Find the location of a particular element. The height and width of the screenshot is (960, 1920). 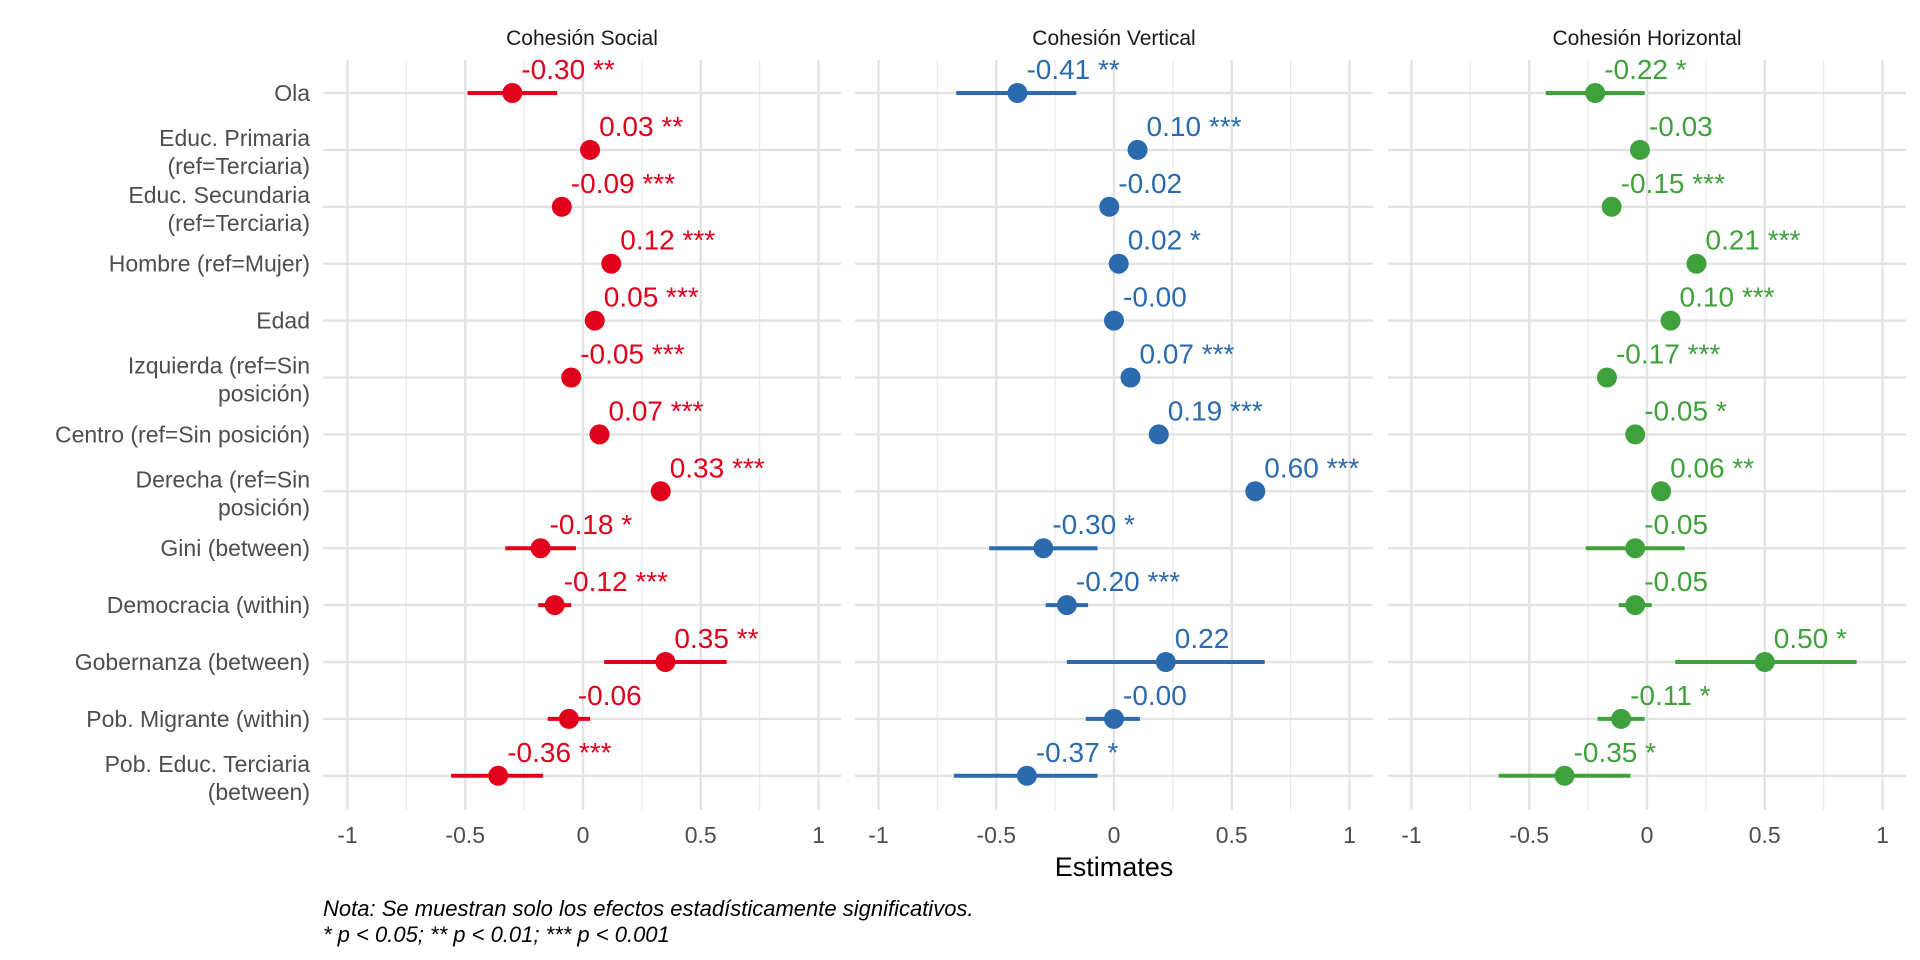

estimate-label: -0.18 * is located at coordinates (591, 524).